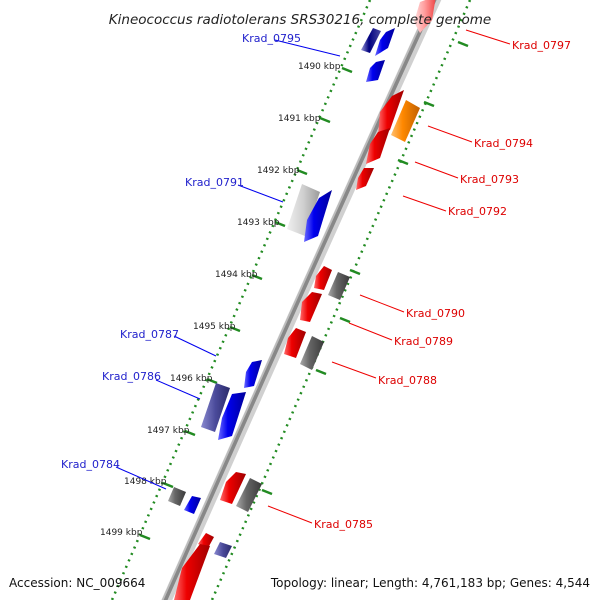 This screenshot has width=600, height=600. Describe the element at coordinates (131, 376) in the screenshot. I see `gene-label-krad-0786: Krad_0786` at that location.